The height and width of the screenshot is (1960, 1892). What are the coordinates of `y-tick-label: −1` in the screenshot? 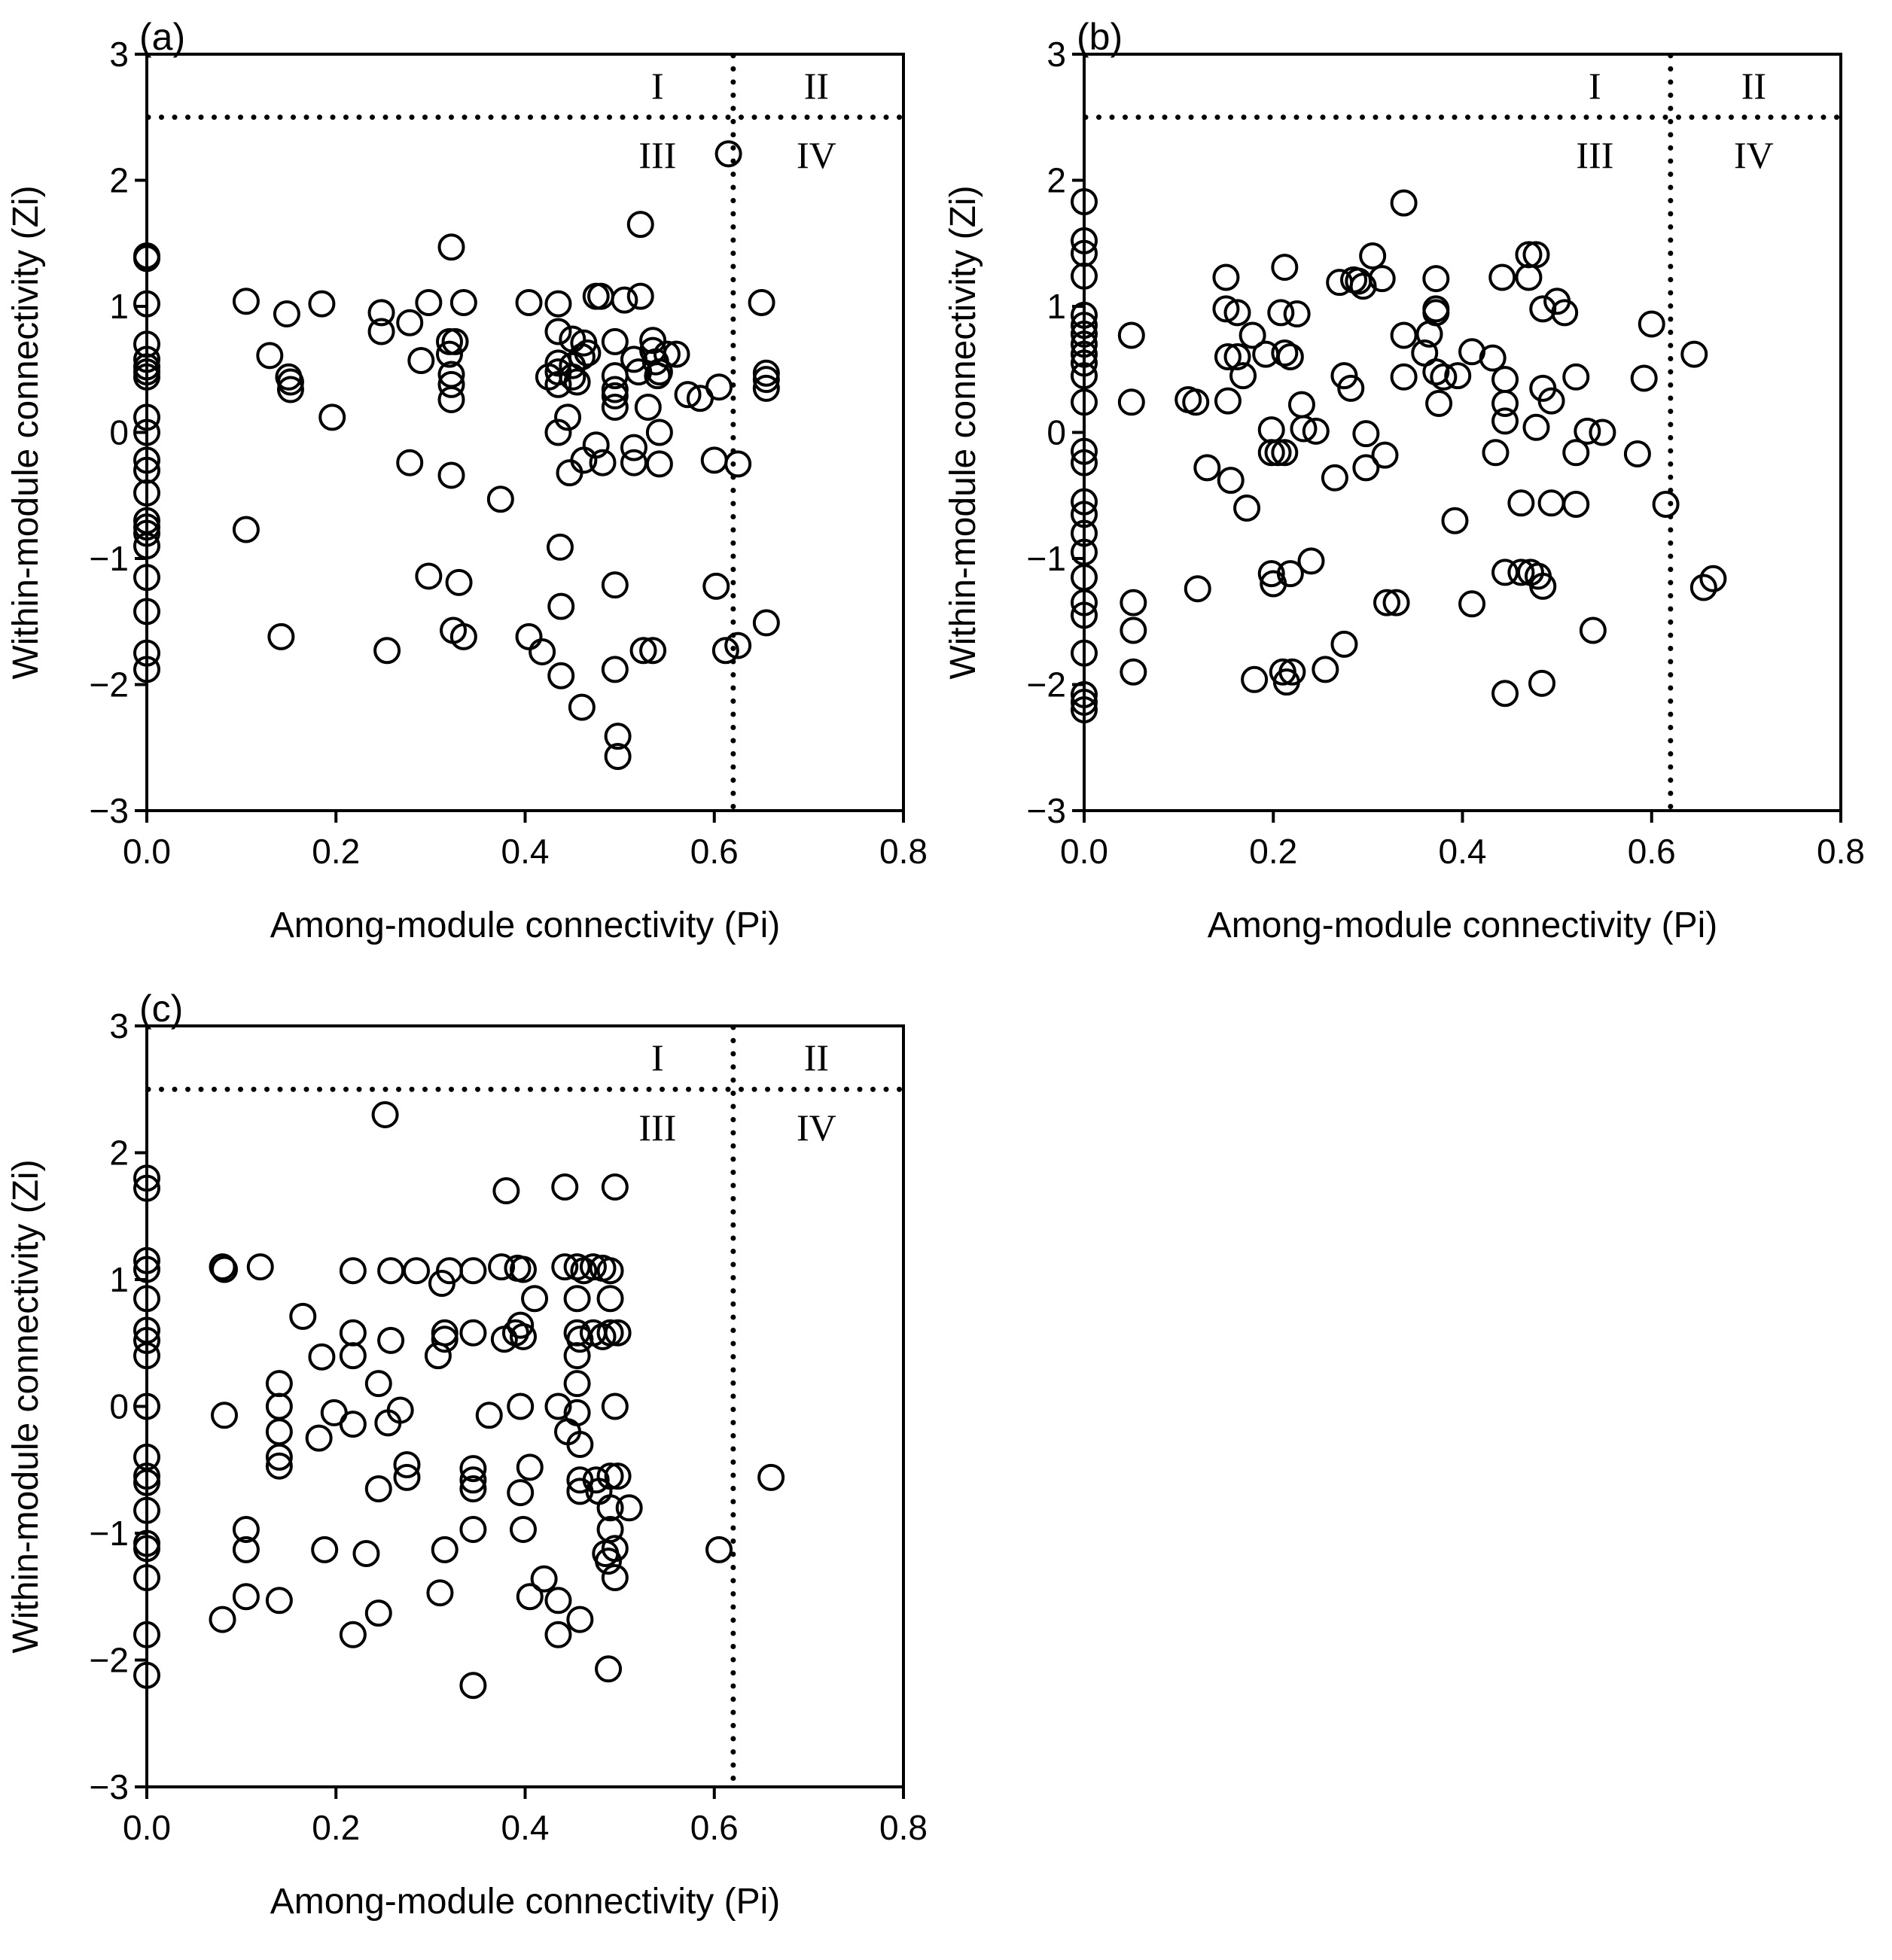 It's located at (1047, 558).